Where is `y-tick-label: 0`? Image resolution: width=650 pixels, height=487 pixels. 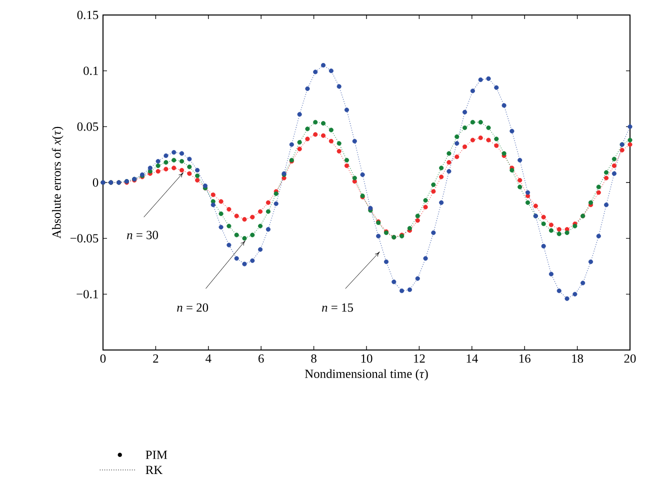
y-tick-label: 0 is located at coordinates (95, 182).